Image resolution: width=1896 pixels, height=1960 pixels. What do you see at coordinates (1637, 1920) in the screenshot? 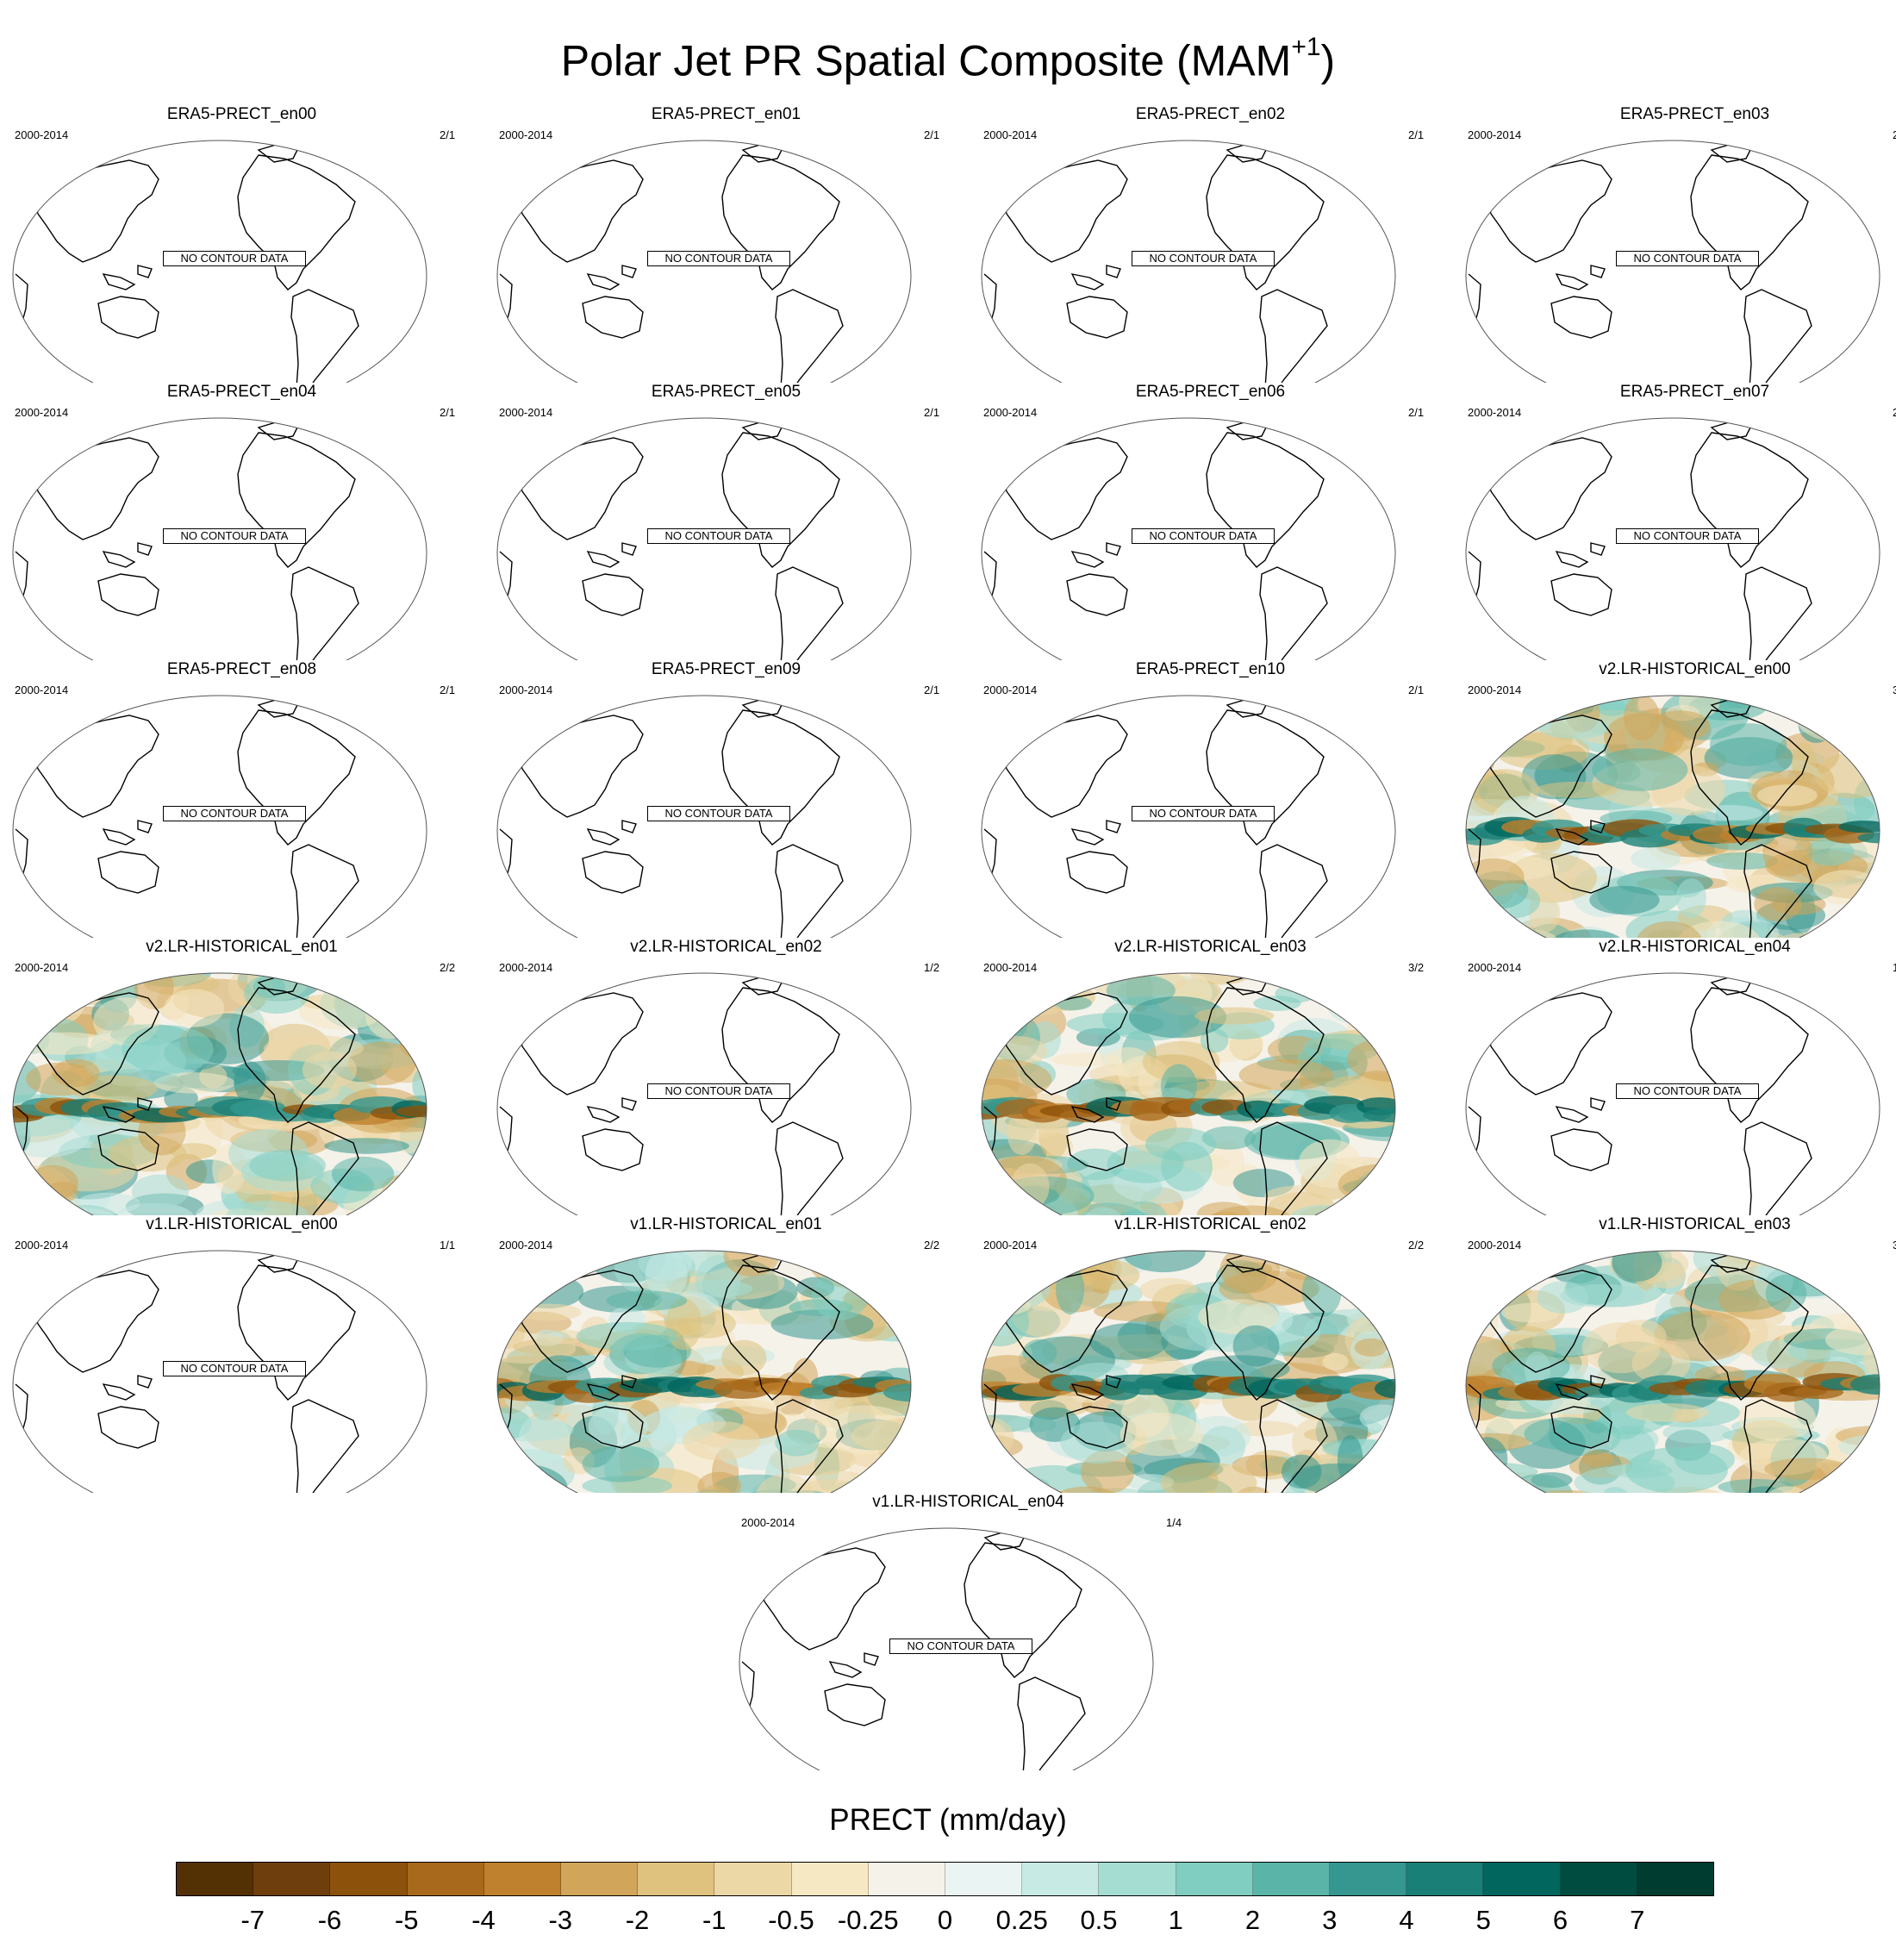
I see `colorbar-tick-label: 7` at bounding box center [1637, 1920].